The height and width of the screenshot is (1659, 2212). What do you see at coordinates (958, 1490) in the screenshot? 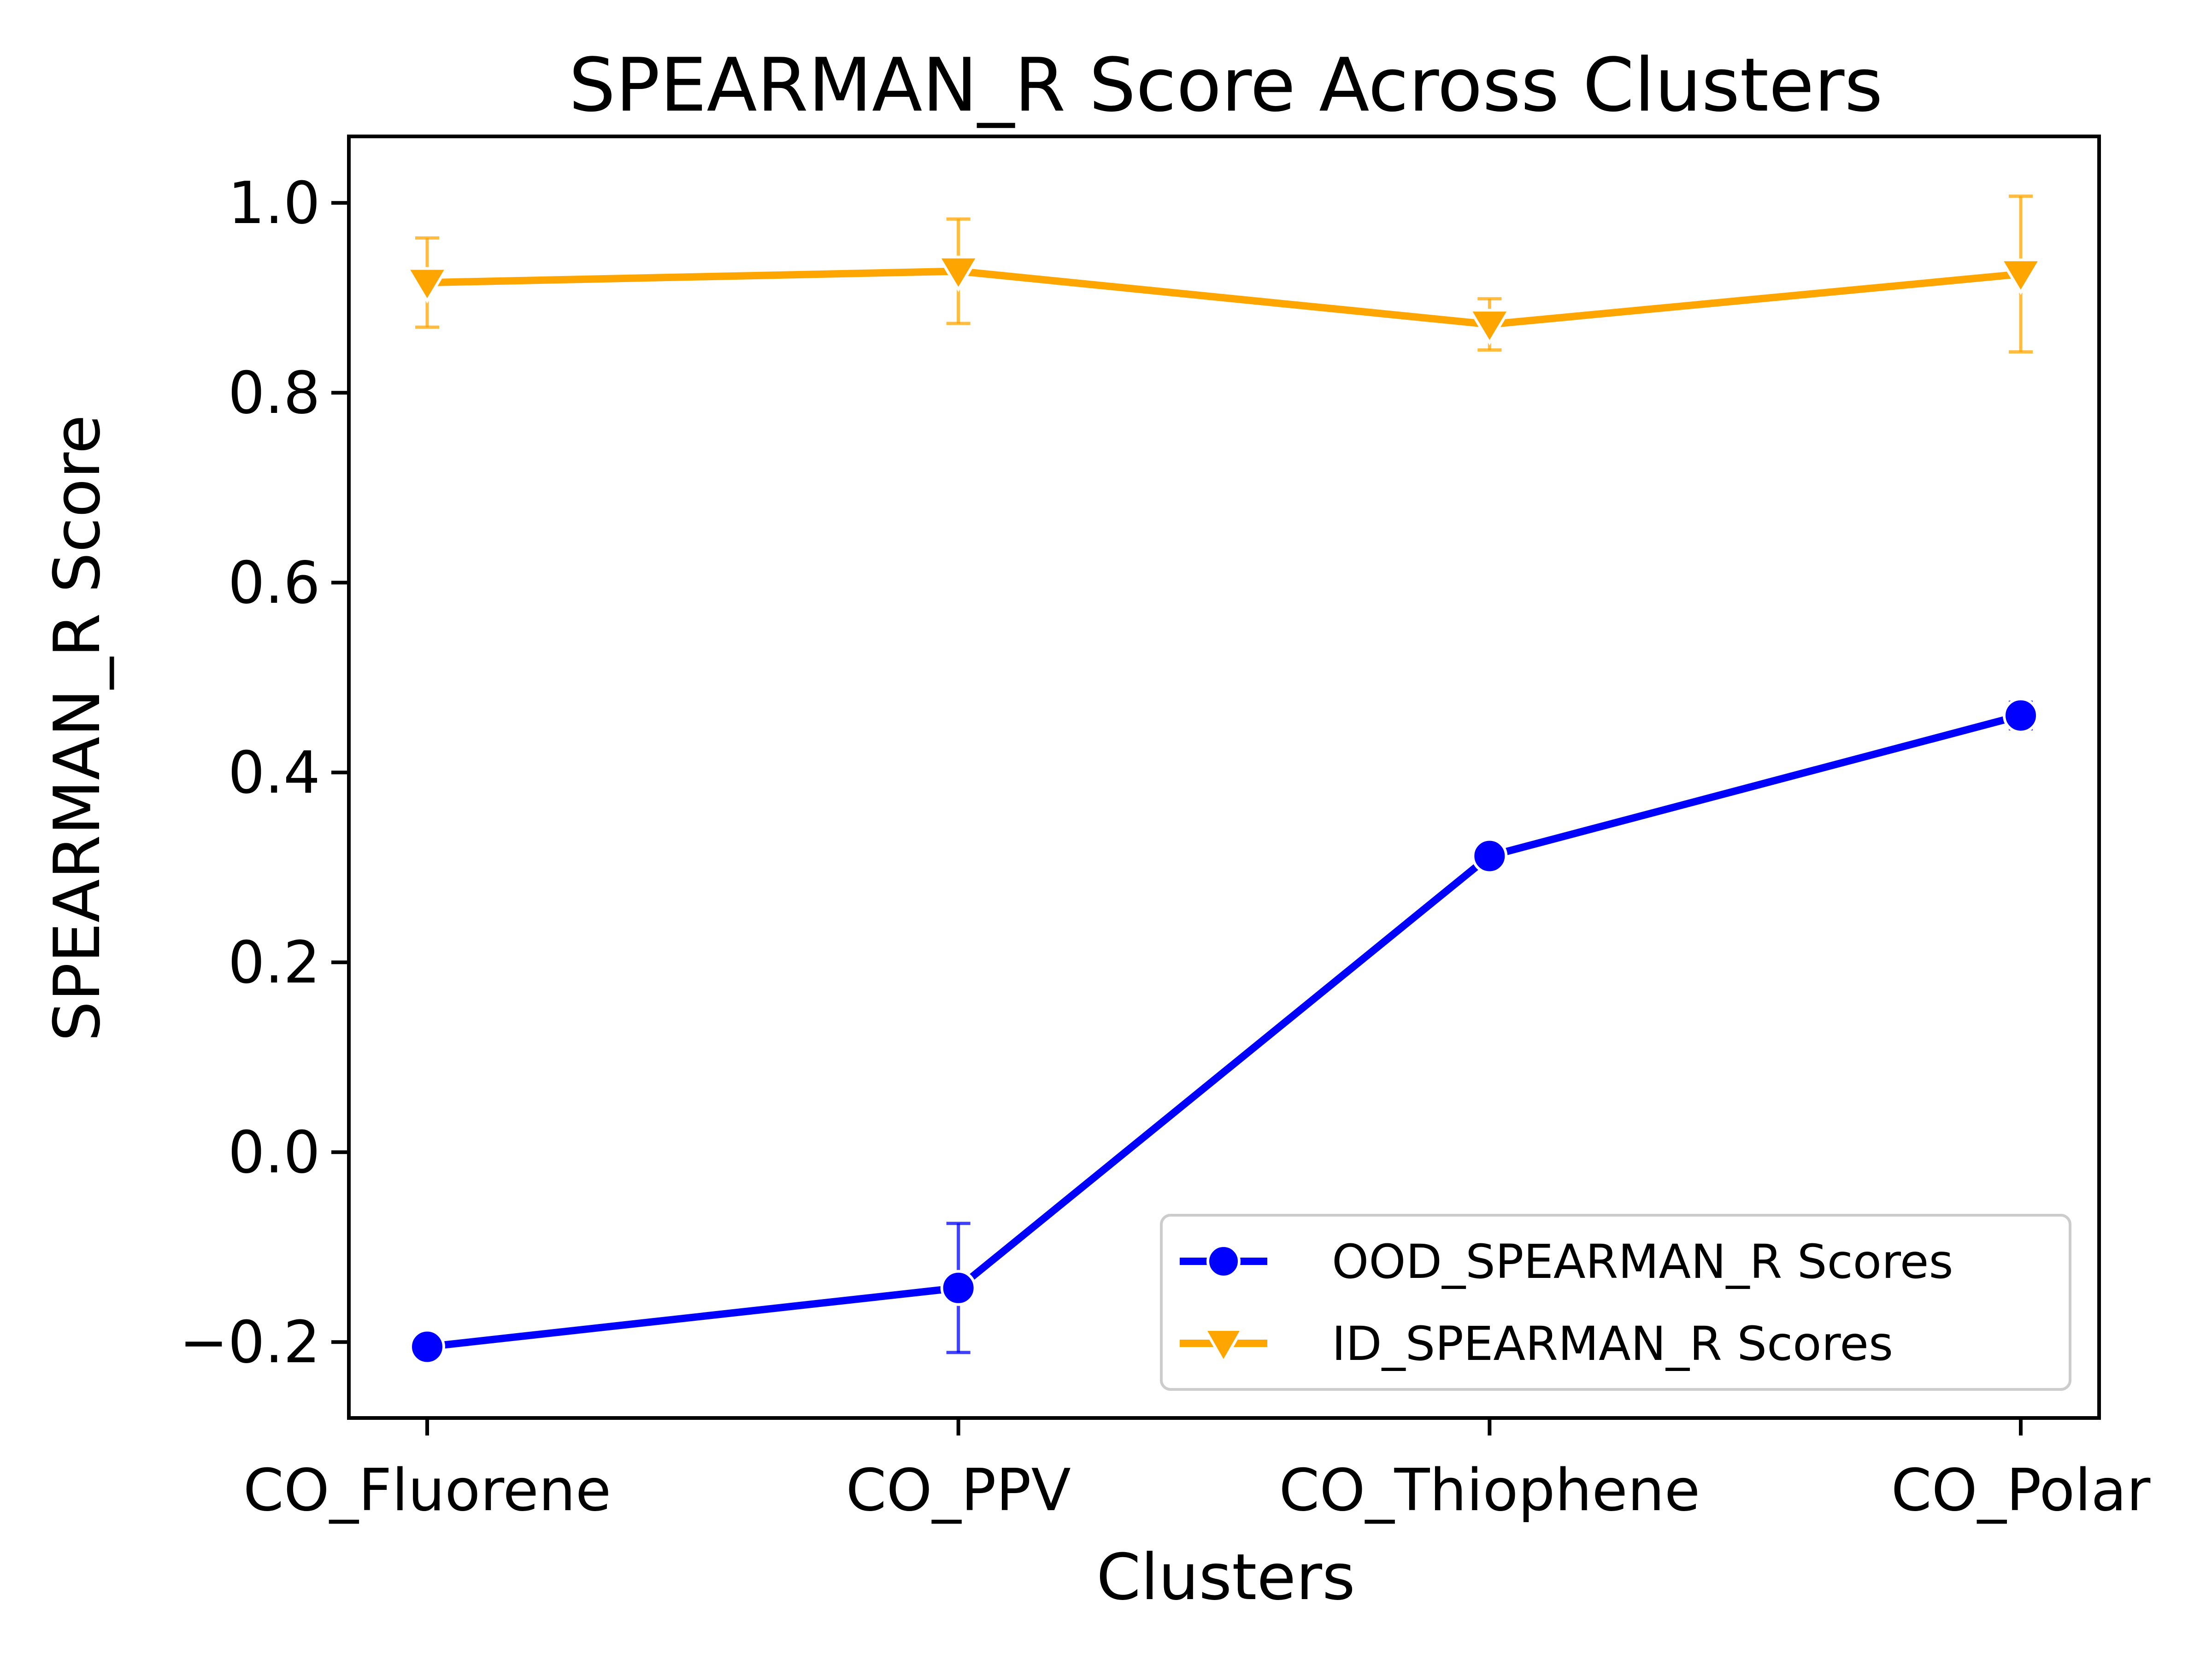
I see `x-tick-label: CO_PPV` at bounding box center [958, 1490].